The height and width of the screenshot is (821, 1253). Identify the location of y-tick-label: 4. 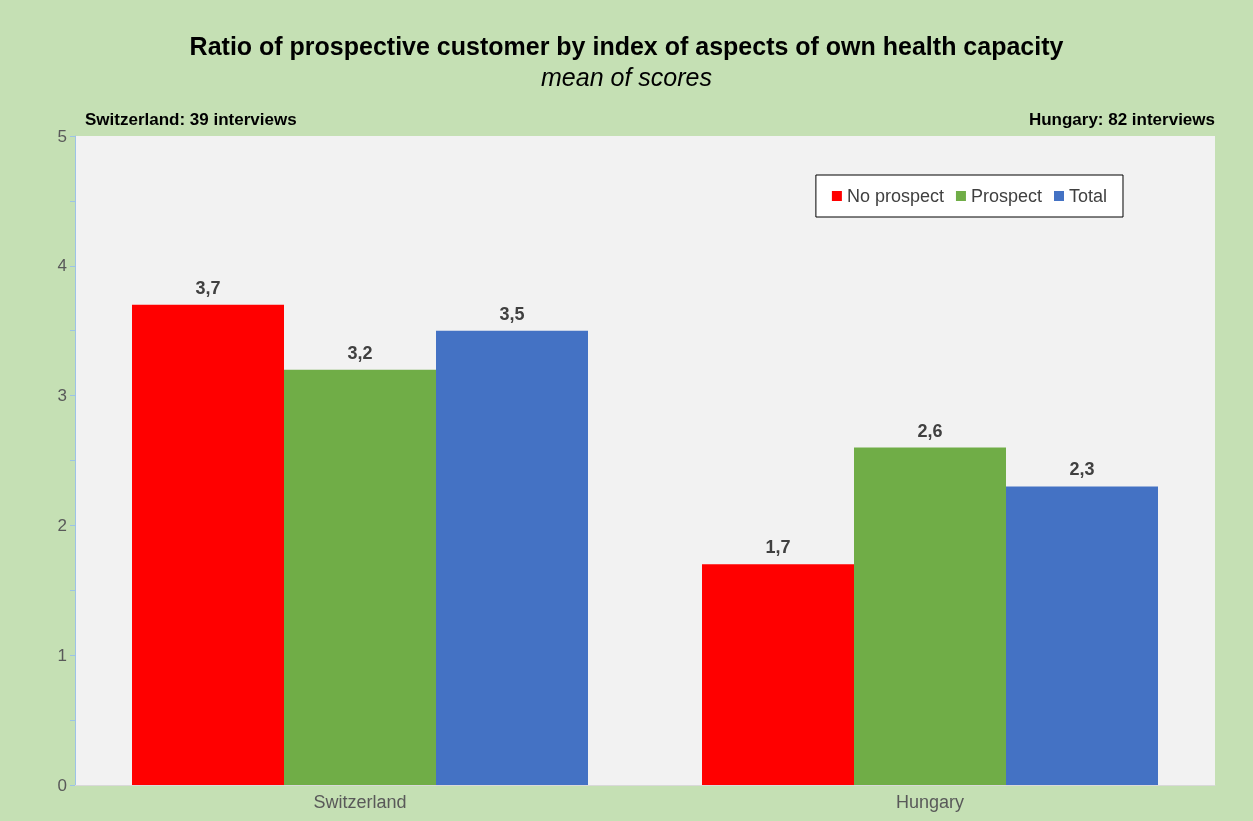
(62, 266).